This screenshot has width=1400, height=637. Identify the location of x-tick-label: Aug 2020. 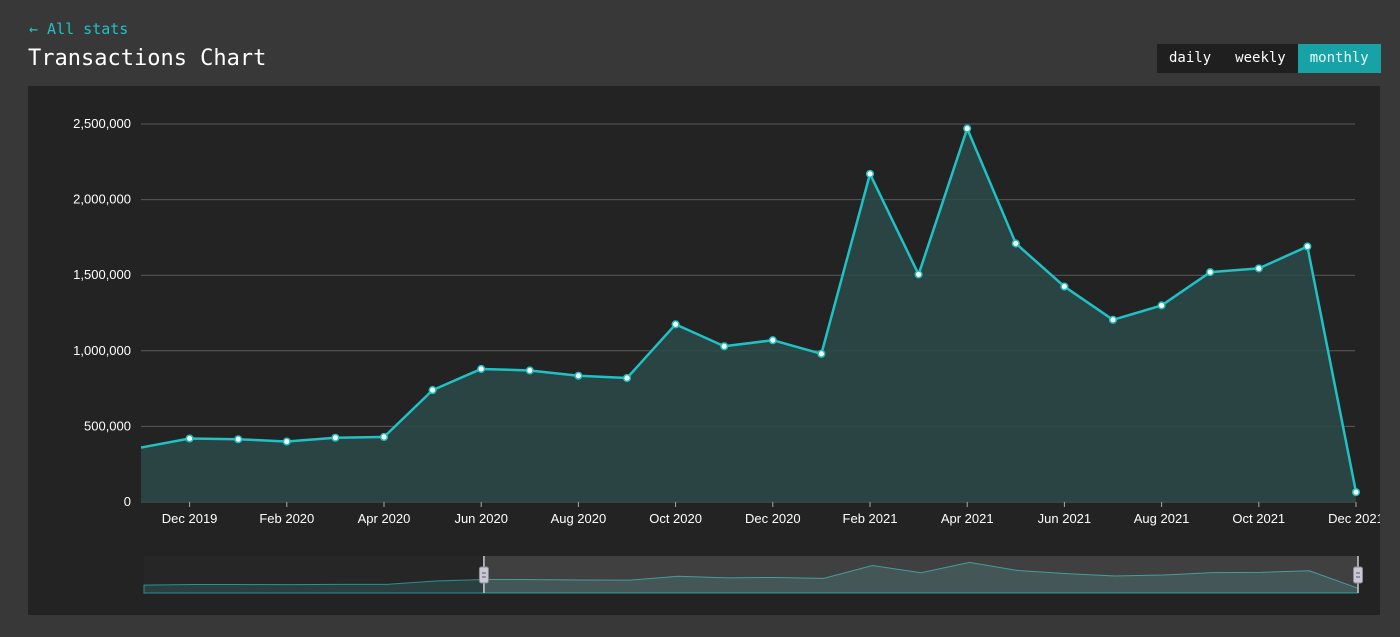
(579, 518).